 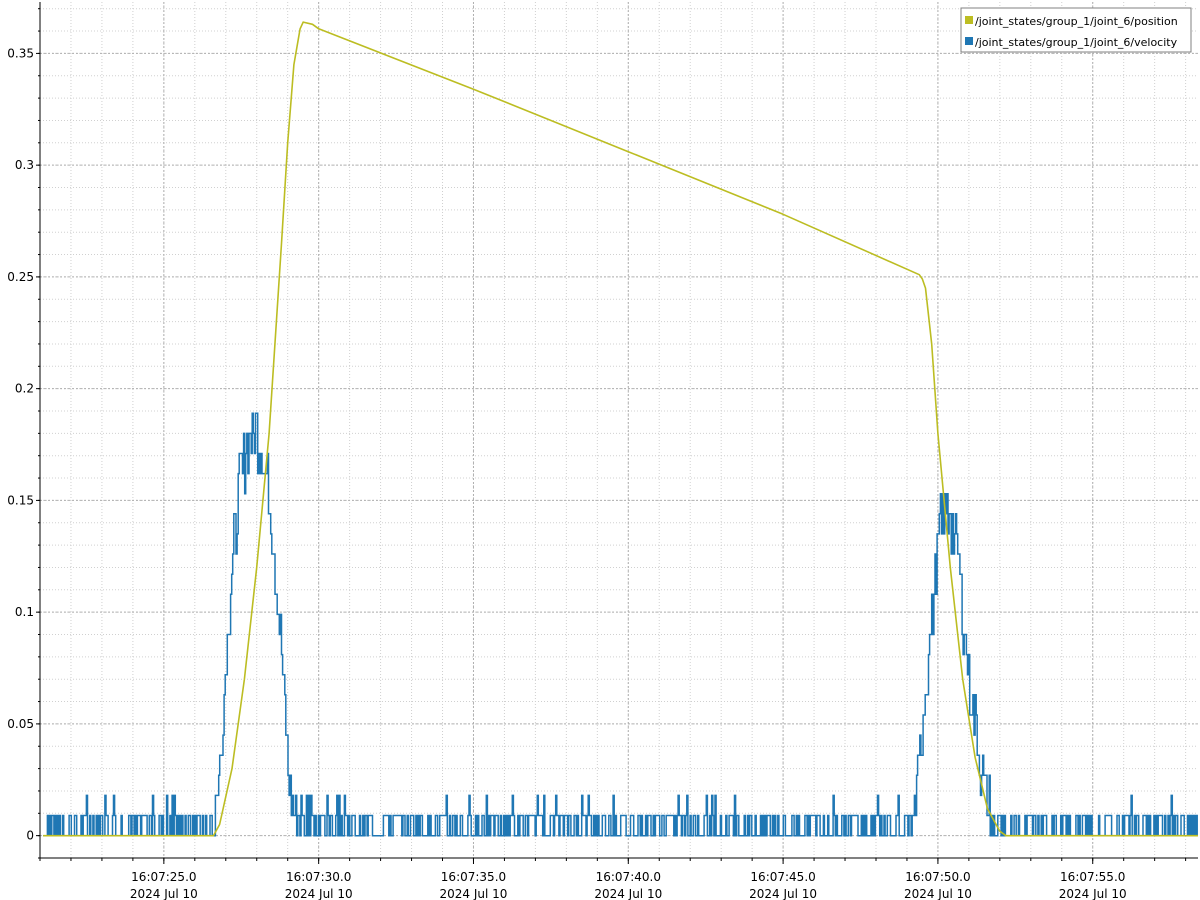 What do you see at coordinates (20, 500) in the screenshot?
I see `y-tick-label: 0.15` at bounding box center [20, 500].